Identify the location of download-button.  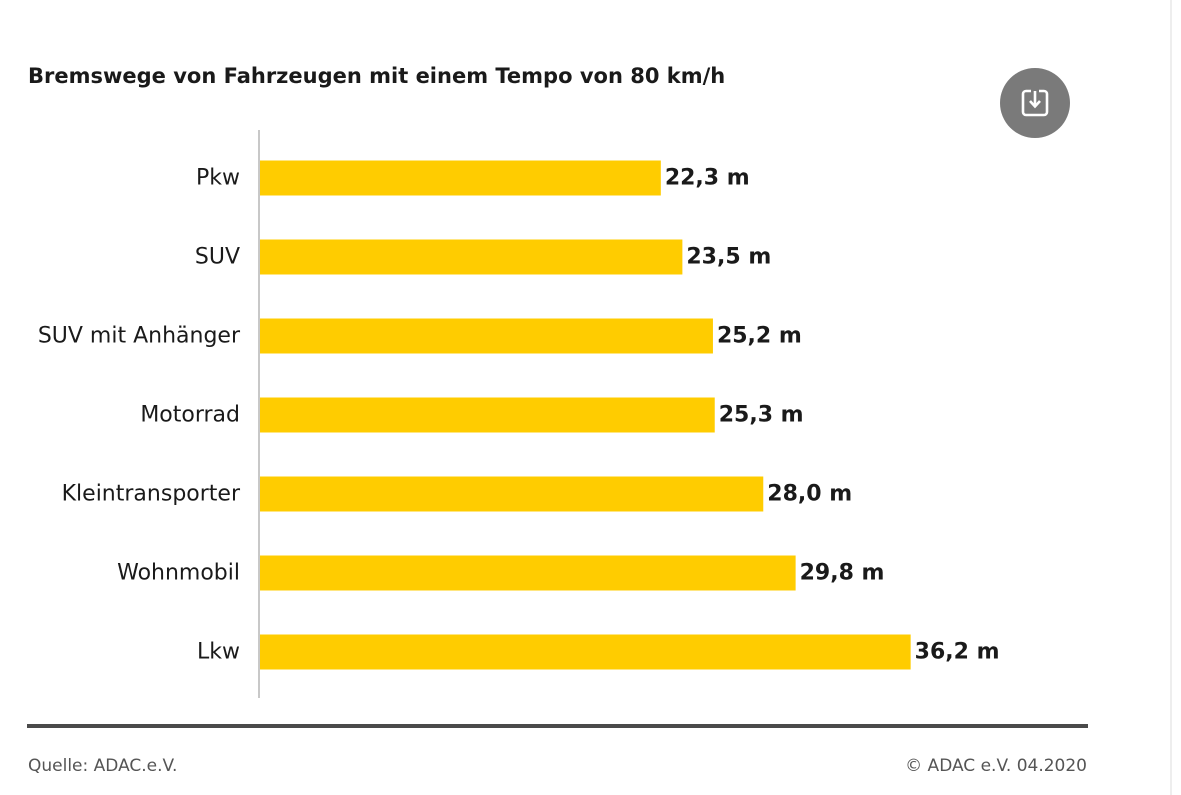
(1035, 103).